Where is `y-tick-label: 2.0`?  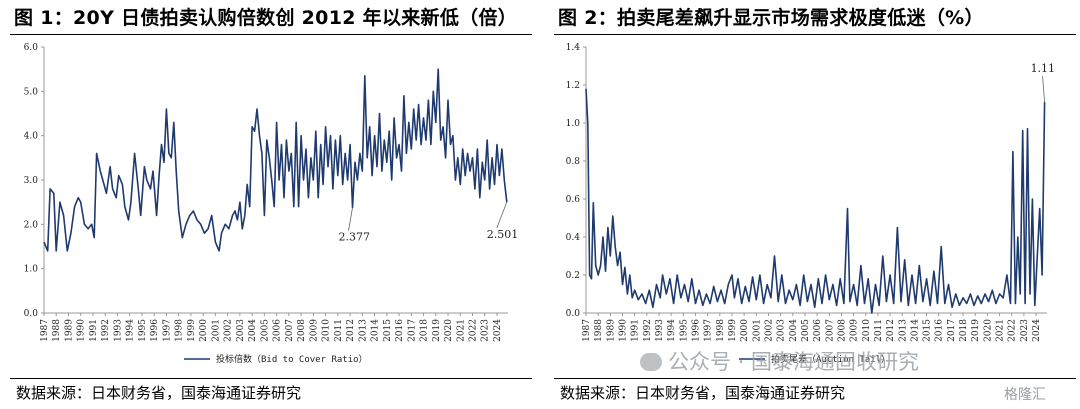 y-tick-label: 2.0 is located at coordinates (31, 225).